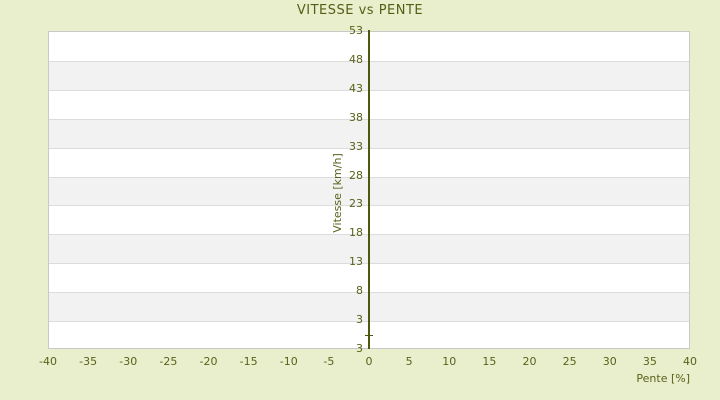 The width and height of the screenshot is (720, 400). What do you see at coordinates (168, 361) in the screenshot?
I see `x-tick-label: -25` at bounding box center [168, 361].